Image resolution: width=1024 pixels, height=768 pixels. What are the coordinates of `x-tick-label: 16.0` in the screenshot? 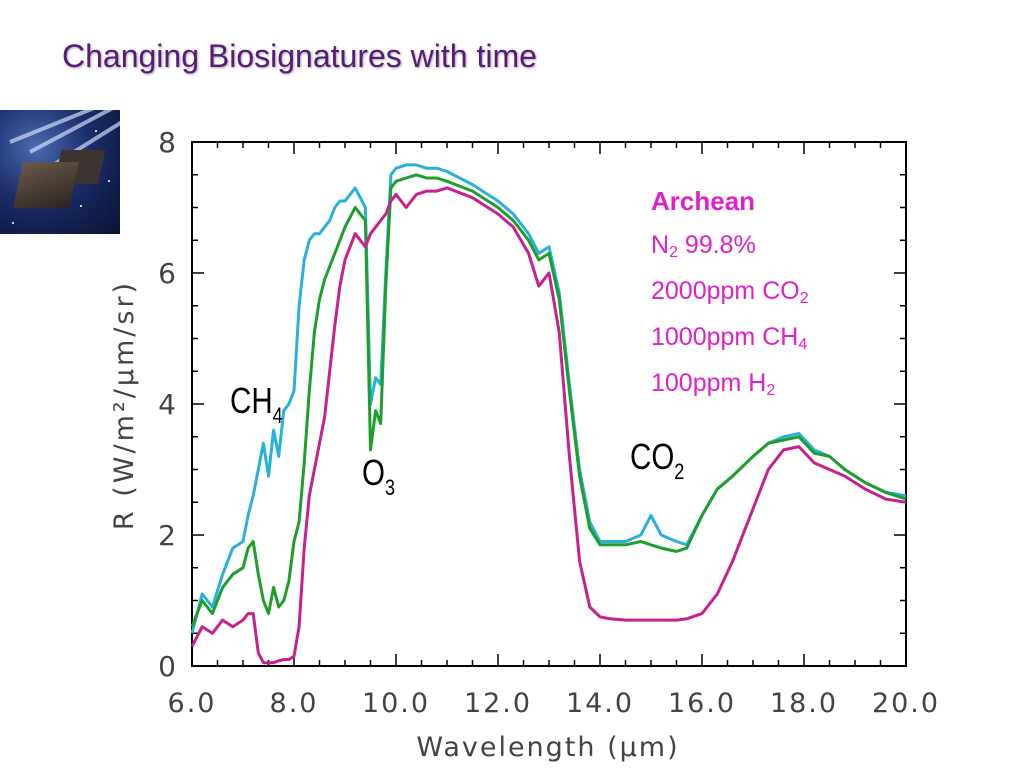 It's located at (702, 703).